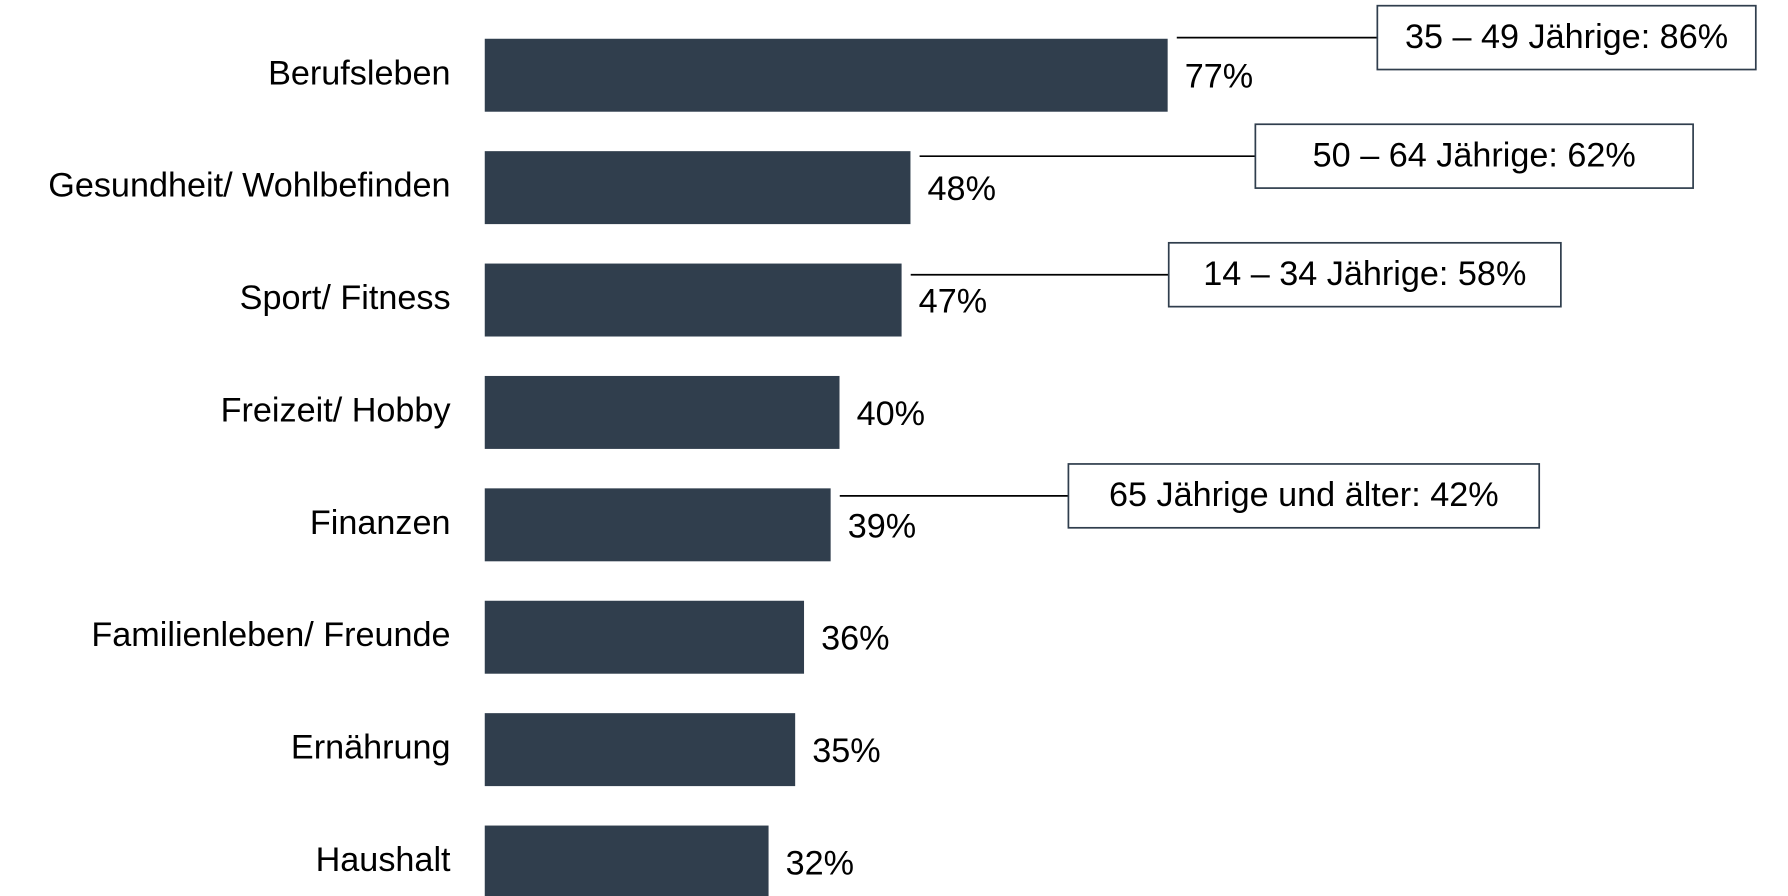 The image size is (1788, 896). I want to click on annotation-text: 35 – 49 Jährige: 86%, so click(1566, 37).